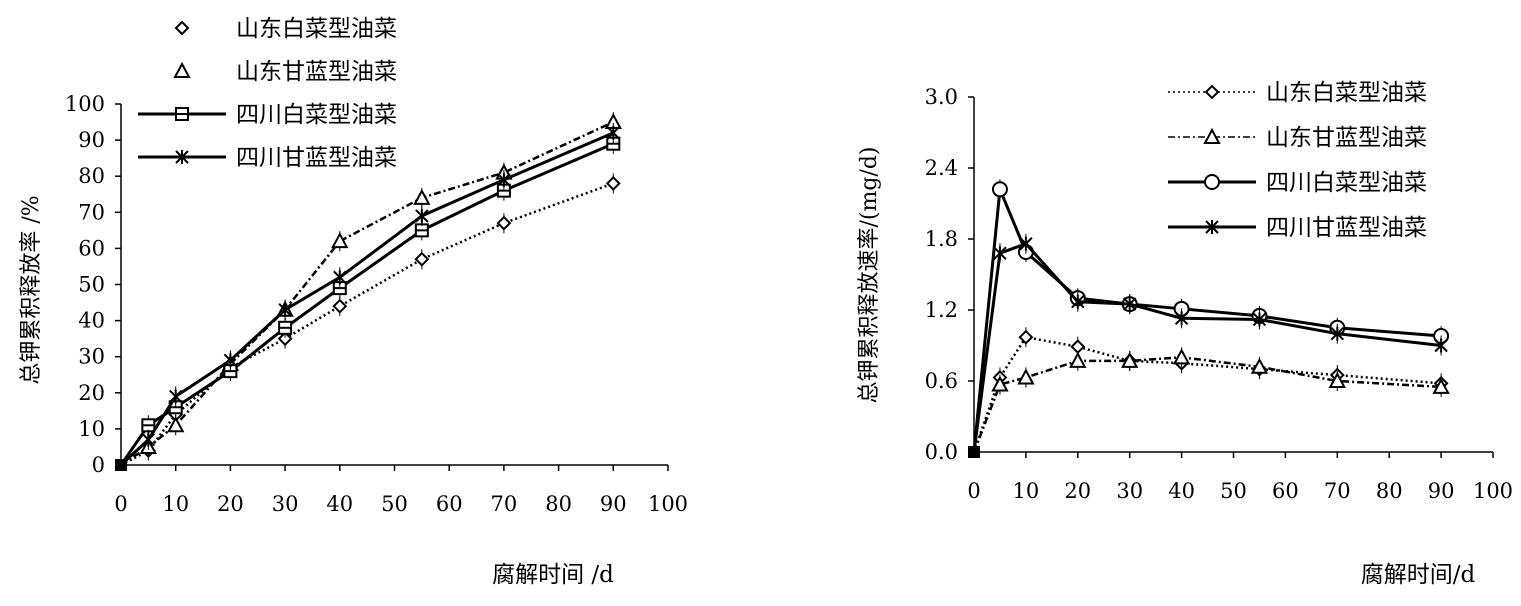 This screenshot has width=1521, height=606. What do you see at coordinates (31, 289) in the screenshot?
I see `y-axis-title: 总钾累积释放率 /%` at bounding box center [31, 289].